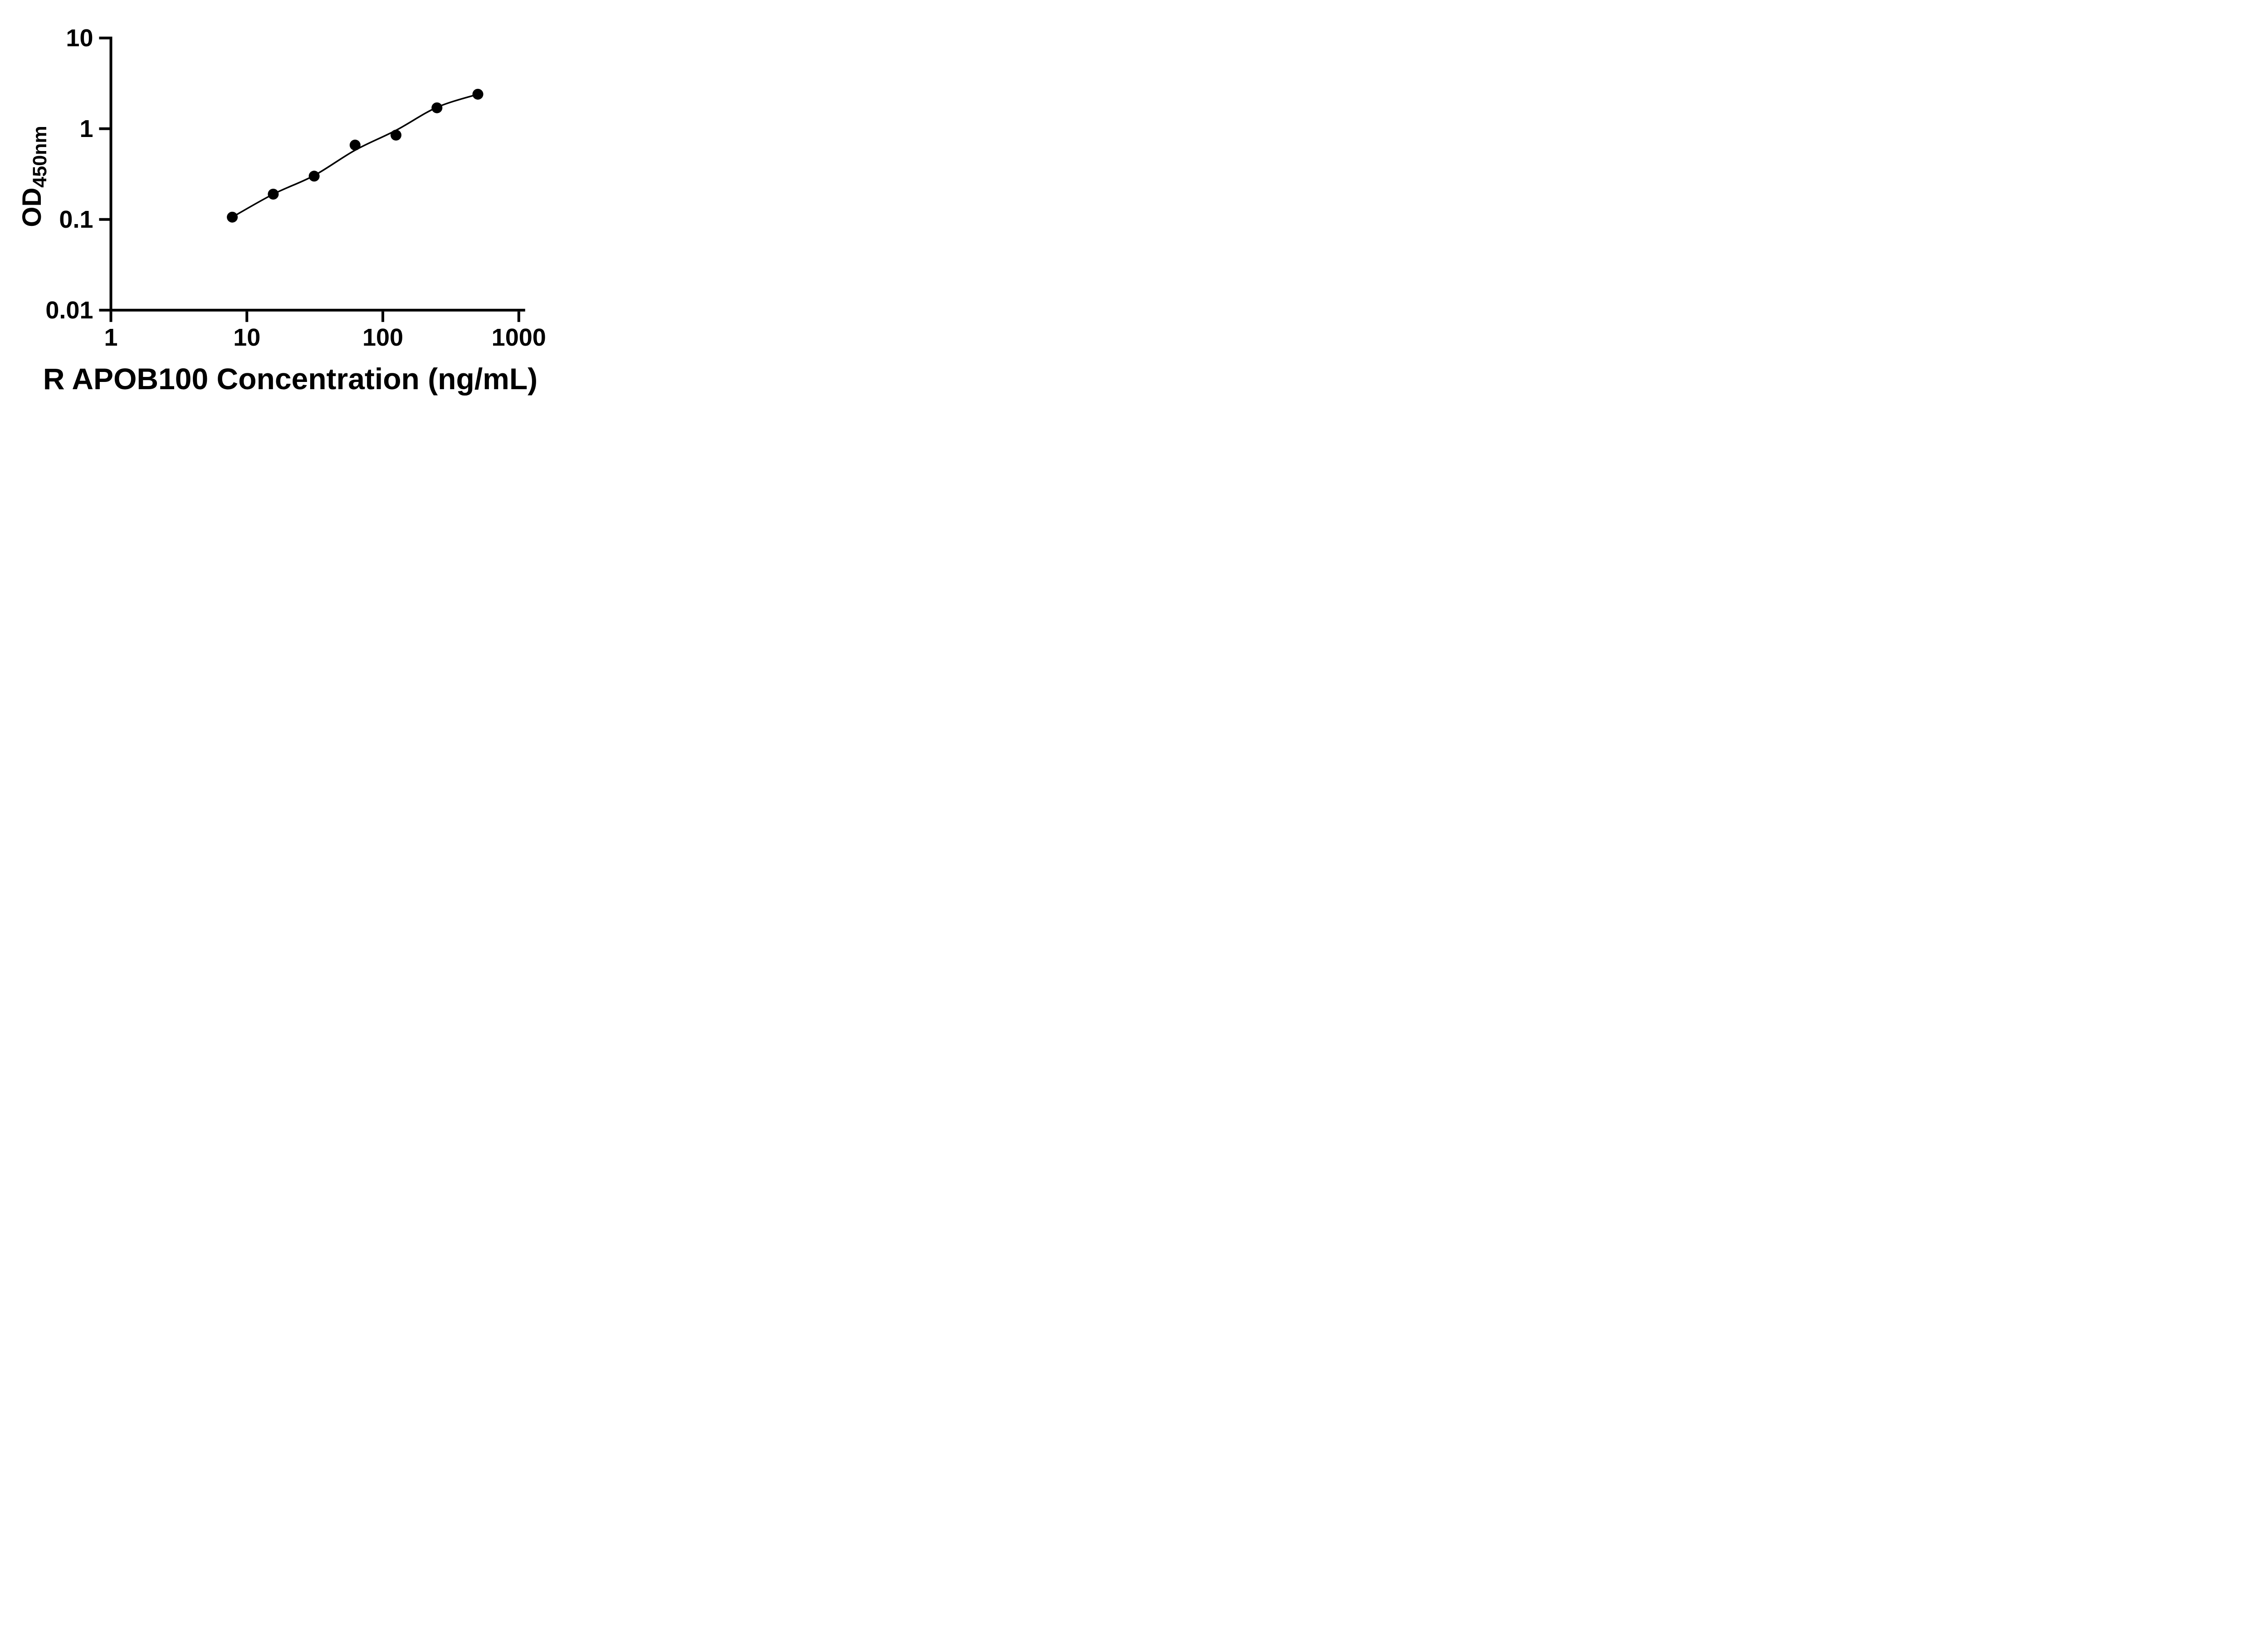  What do you see at coordinates (382, 337) in the screenshot?
I see `x-tick-label-100: 100` at bounding box center [382, 337].